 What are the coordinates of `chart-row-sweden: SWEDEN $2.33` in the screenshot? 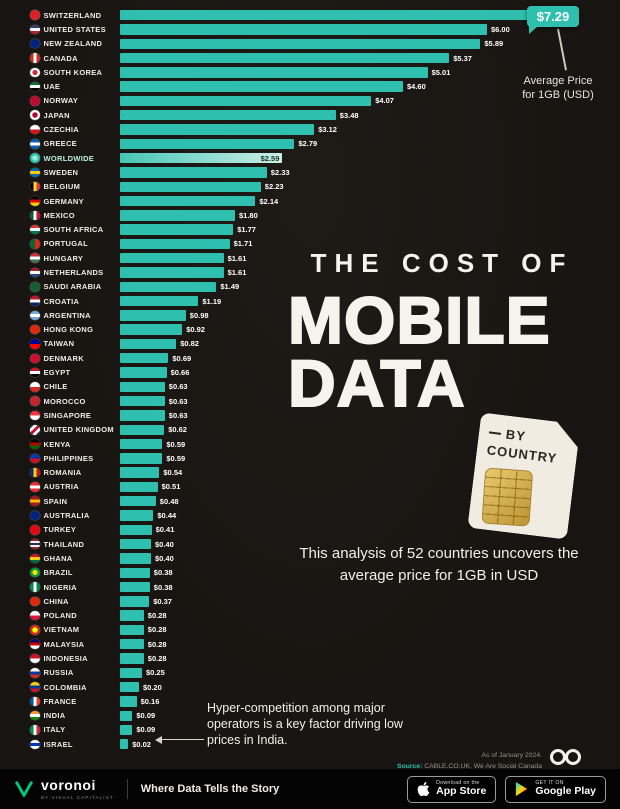 It's located at (310, 172).